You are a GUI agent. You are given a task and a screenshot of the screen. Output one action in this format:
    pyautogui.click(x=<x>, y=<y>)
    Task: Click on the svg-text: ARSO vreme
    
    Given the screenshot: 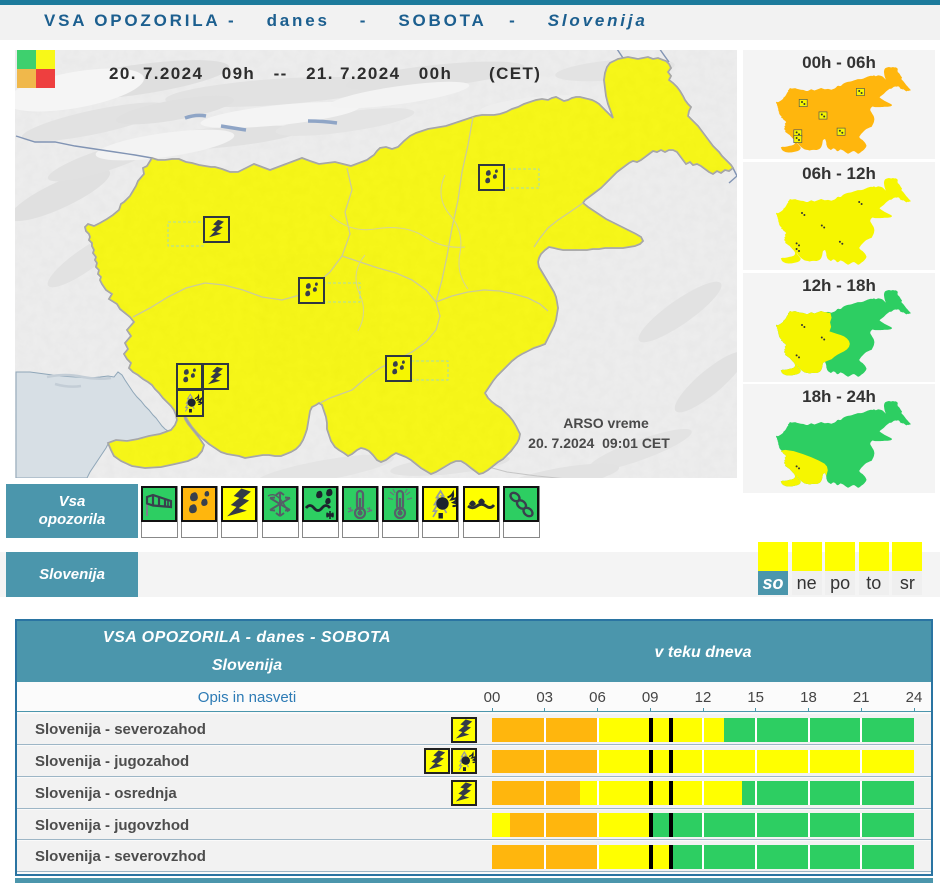 What is the action you would take?
    pyautogui.click(x=606, y=423)
    